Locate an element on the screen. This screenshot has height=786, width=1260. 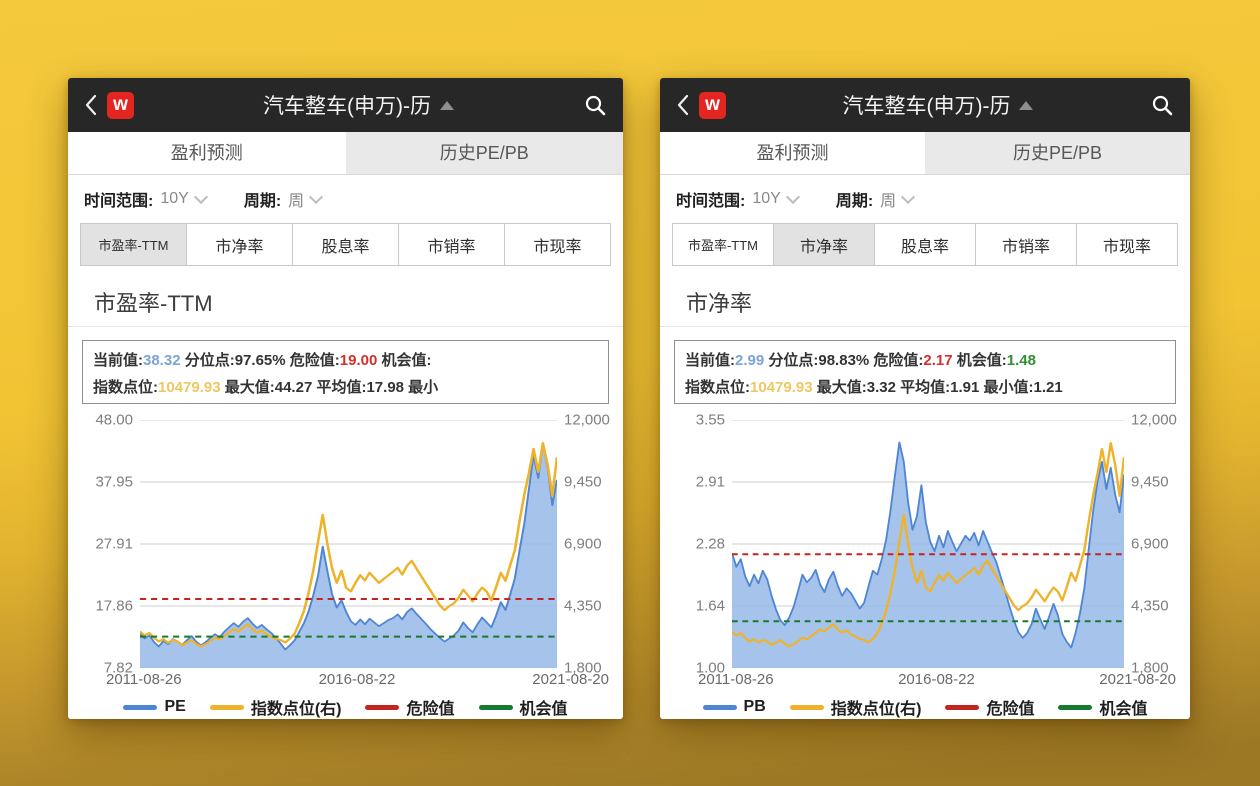
top-tab-bar: 盈利预测 历史PE/PB is located at coordinates (925, 153).